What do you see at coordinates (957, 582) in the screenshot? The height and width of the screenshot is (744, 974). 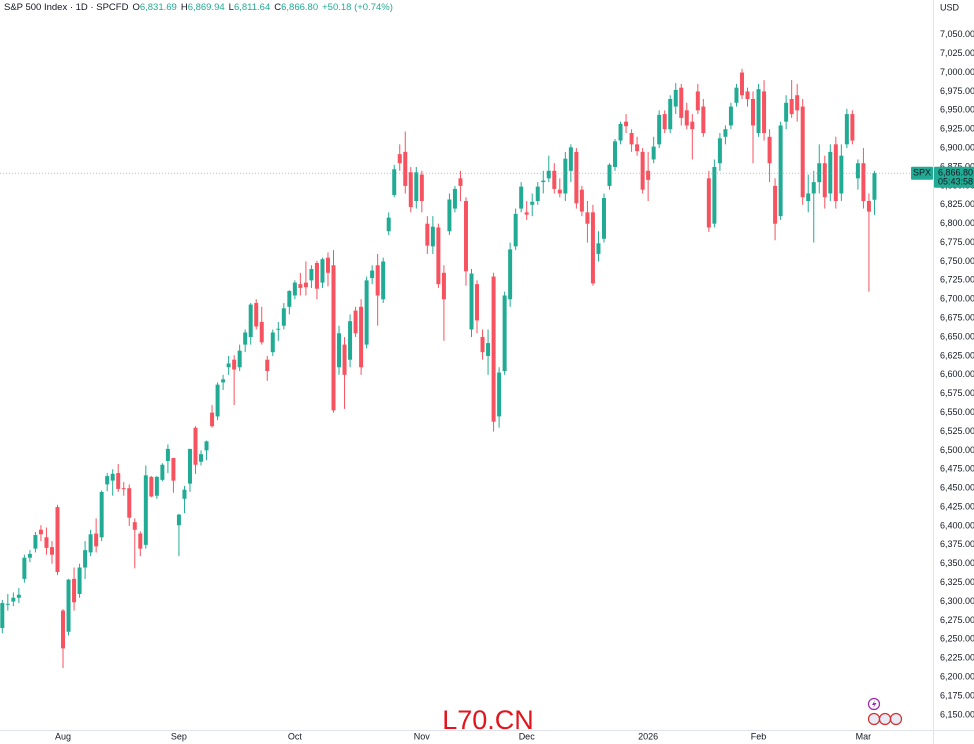 I see `y-tick-label: 6,325.00` at bounding box center [957, 582].